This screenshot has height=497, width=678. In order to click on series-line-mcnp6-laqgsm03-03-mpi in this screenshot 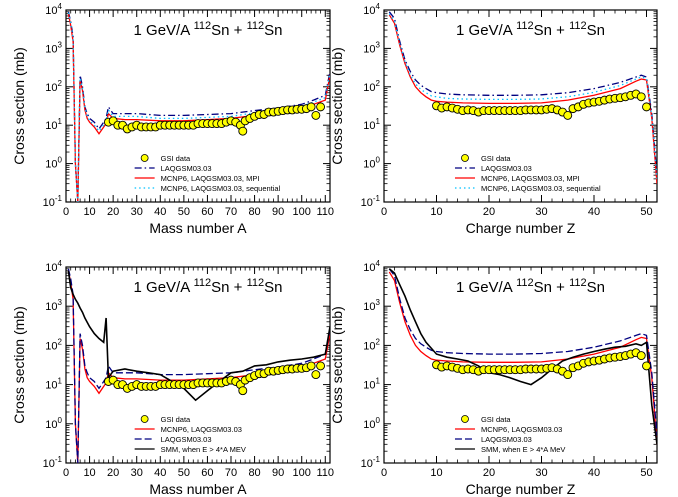, I will do `click(522, 99)`.